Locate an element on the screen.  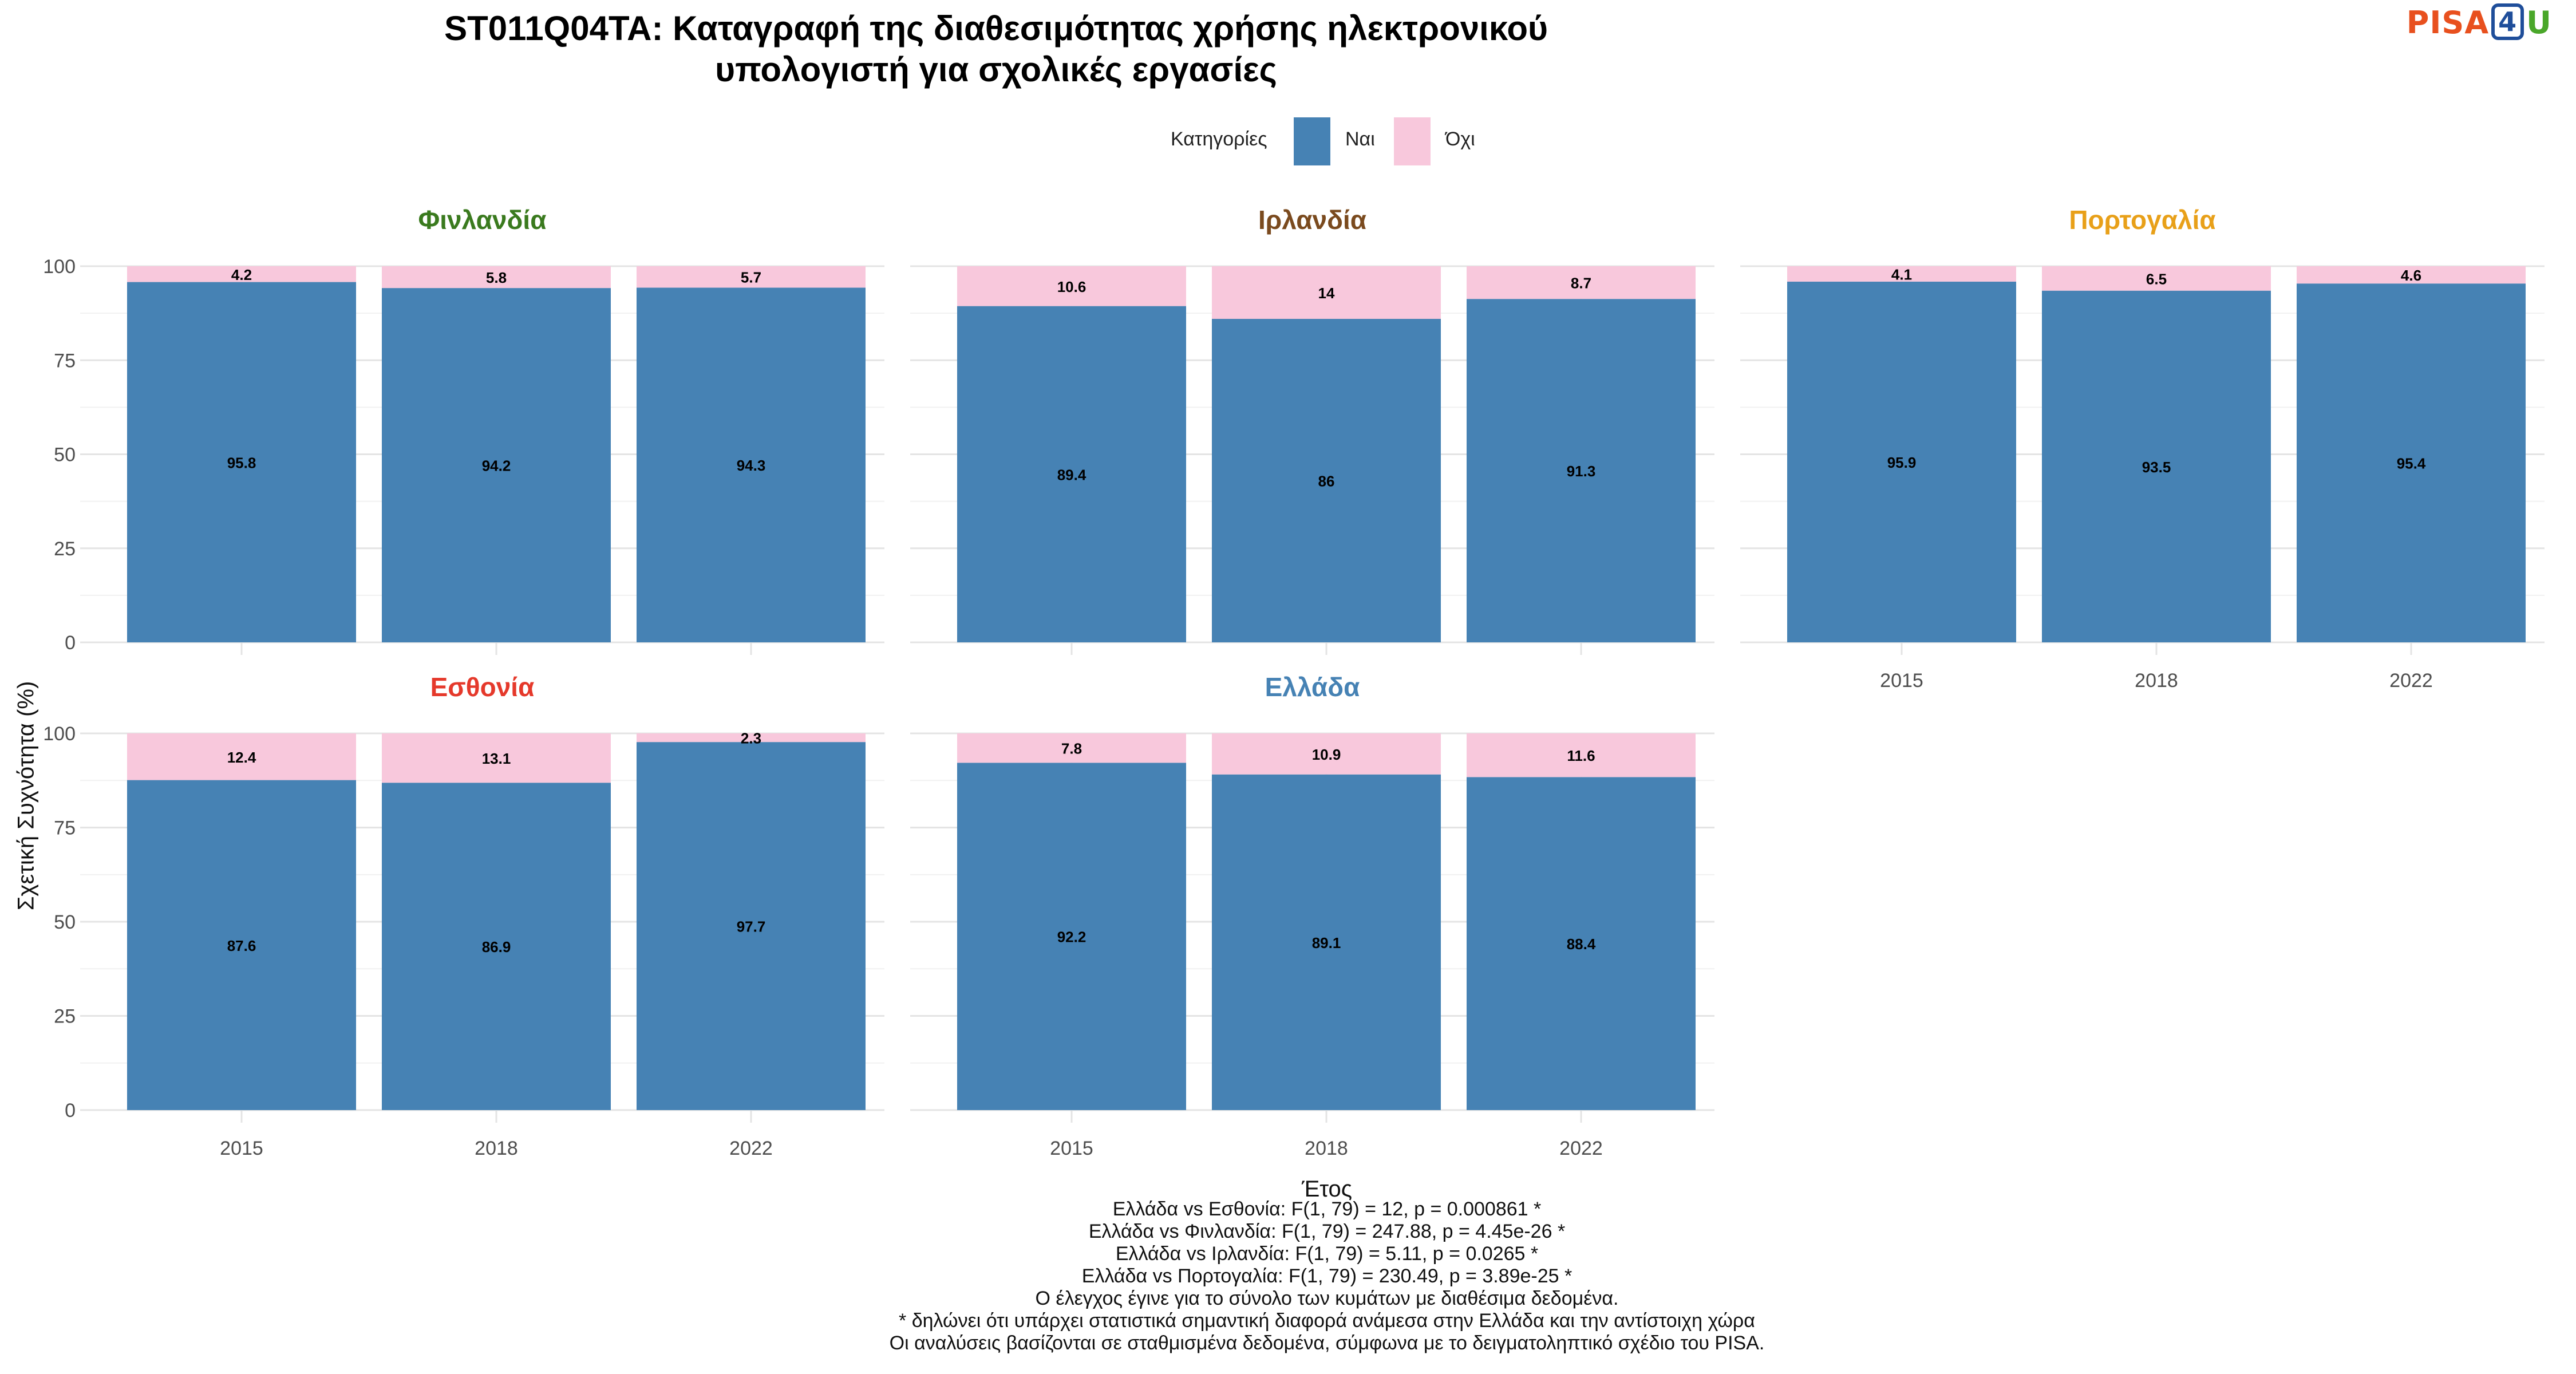
bar-label-yes: 94.3 is located at coordinates (751, 465).